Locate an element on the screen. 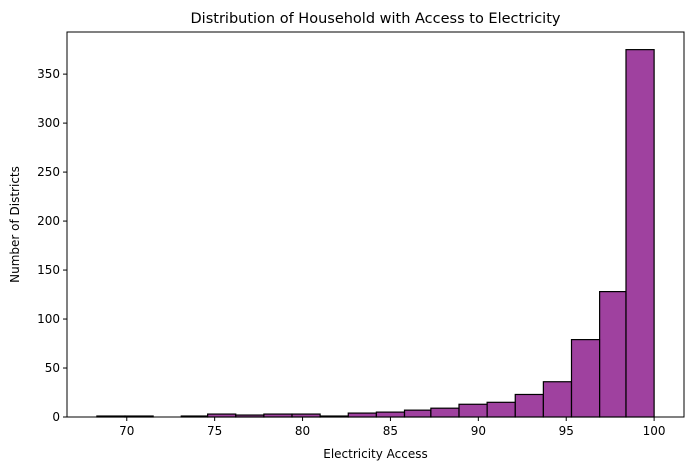 This screenshot has width=695, height=470. y-tick-label: 250 is located at coordinates (48, 172).